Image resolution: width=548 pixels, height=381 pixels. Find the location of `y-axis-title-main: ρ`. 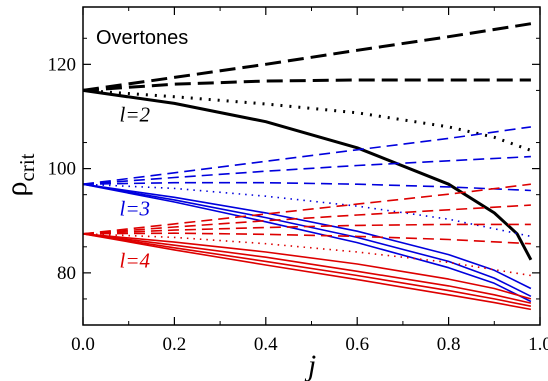

y-axis-title-main: ρ is located at coordinates (16, 189).